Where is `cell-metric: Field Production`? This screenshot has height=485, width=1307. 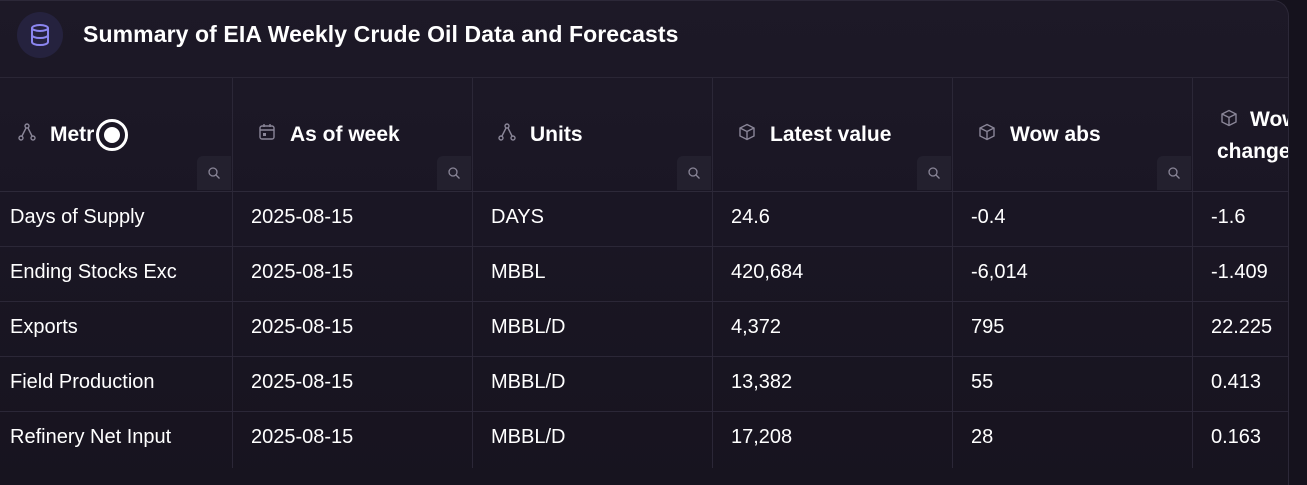
cell-metric: Field Production is located at coordinates (82, 382).